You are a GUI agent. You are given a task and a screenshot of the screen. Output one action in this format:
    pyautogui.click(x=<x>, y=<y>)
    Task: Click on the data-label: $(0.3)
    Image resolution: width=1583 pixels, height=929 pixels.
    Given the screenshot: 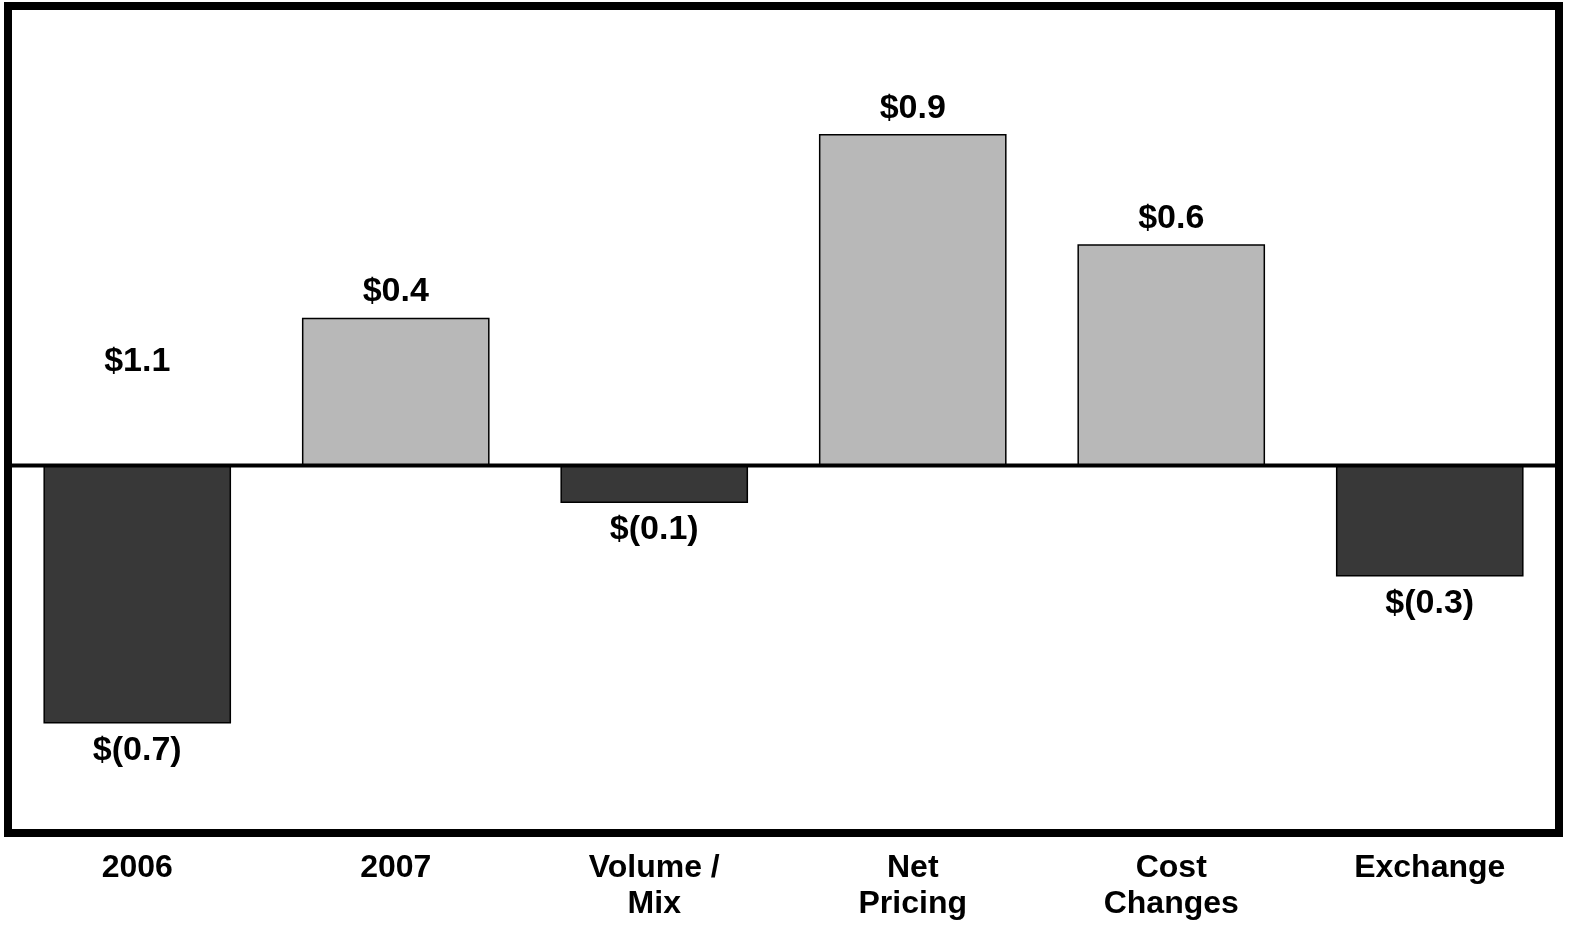 What is the action you would take?
    pyautogui.click(x=1430, y=600)
    